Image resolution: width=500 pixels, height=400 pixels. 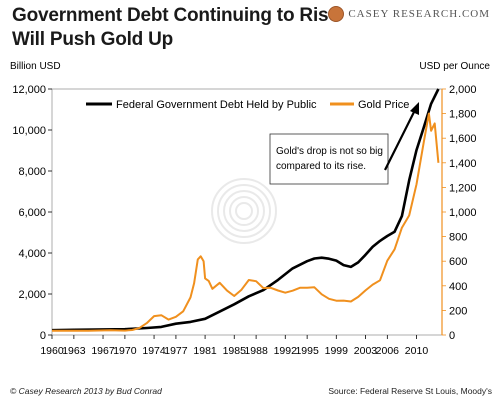 I want to click on x-tick-label: 2010, so click(x=417, y=351).